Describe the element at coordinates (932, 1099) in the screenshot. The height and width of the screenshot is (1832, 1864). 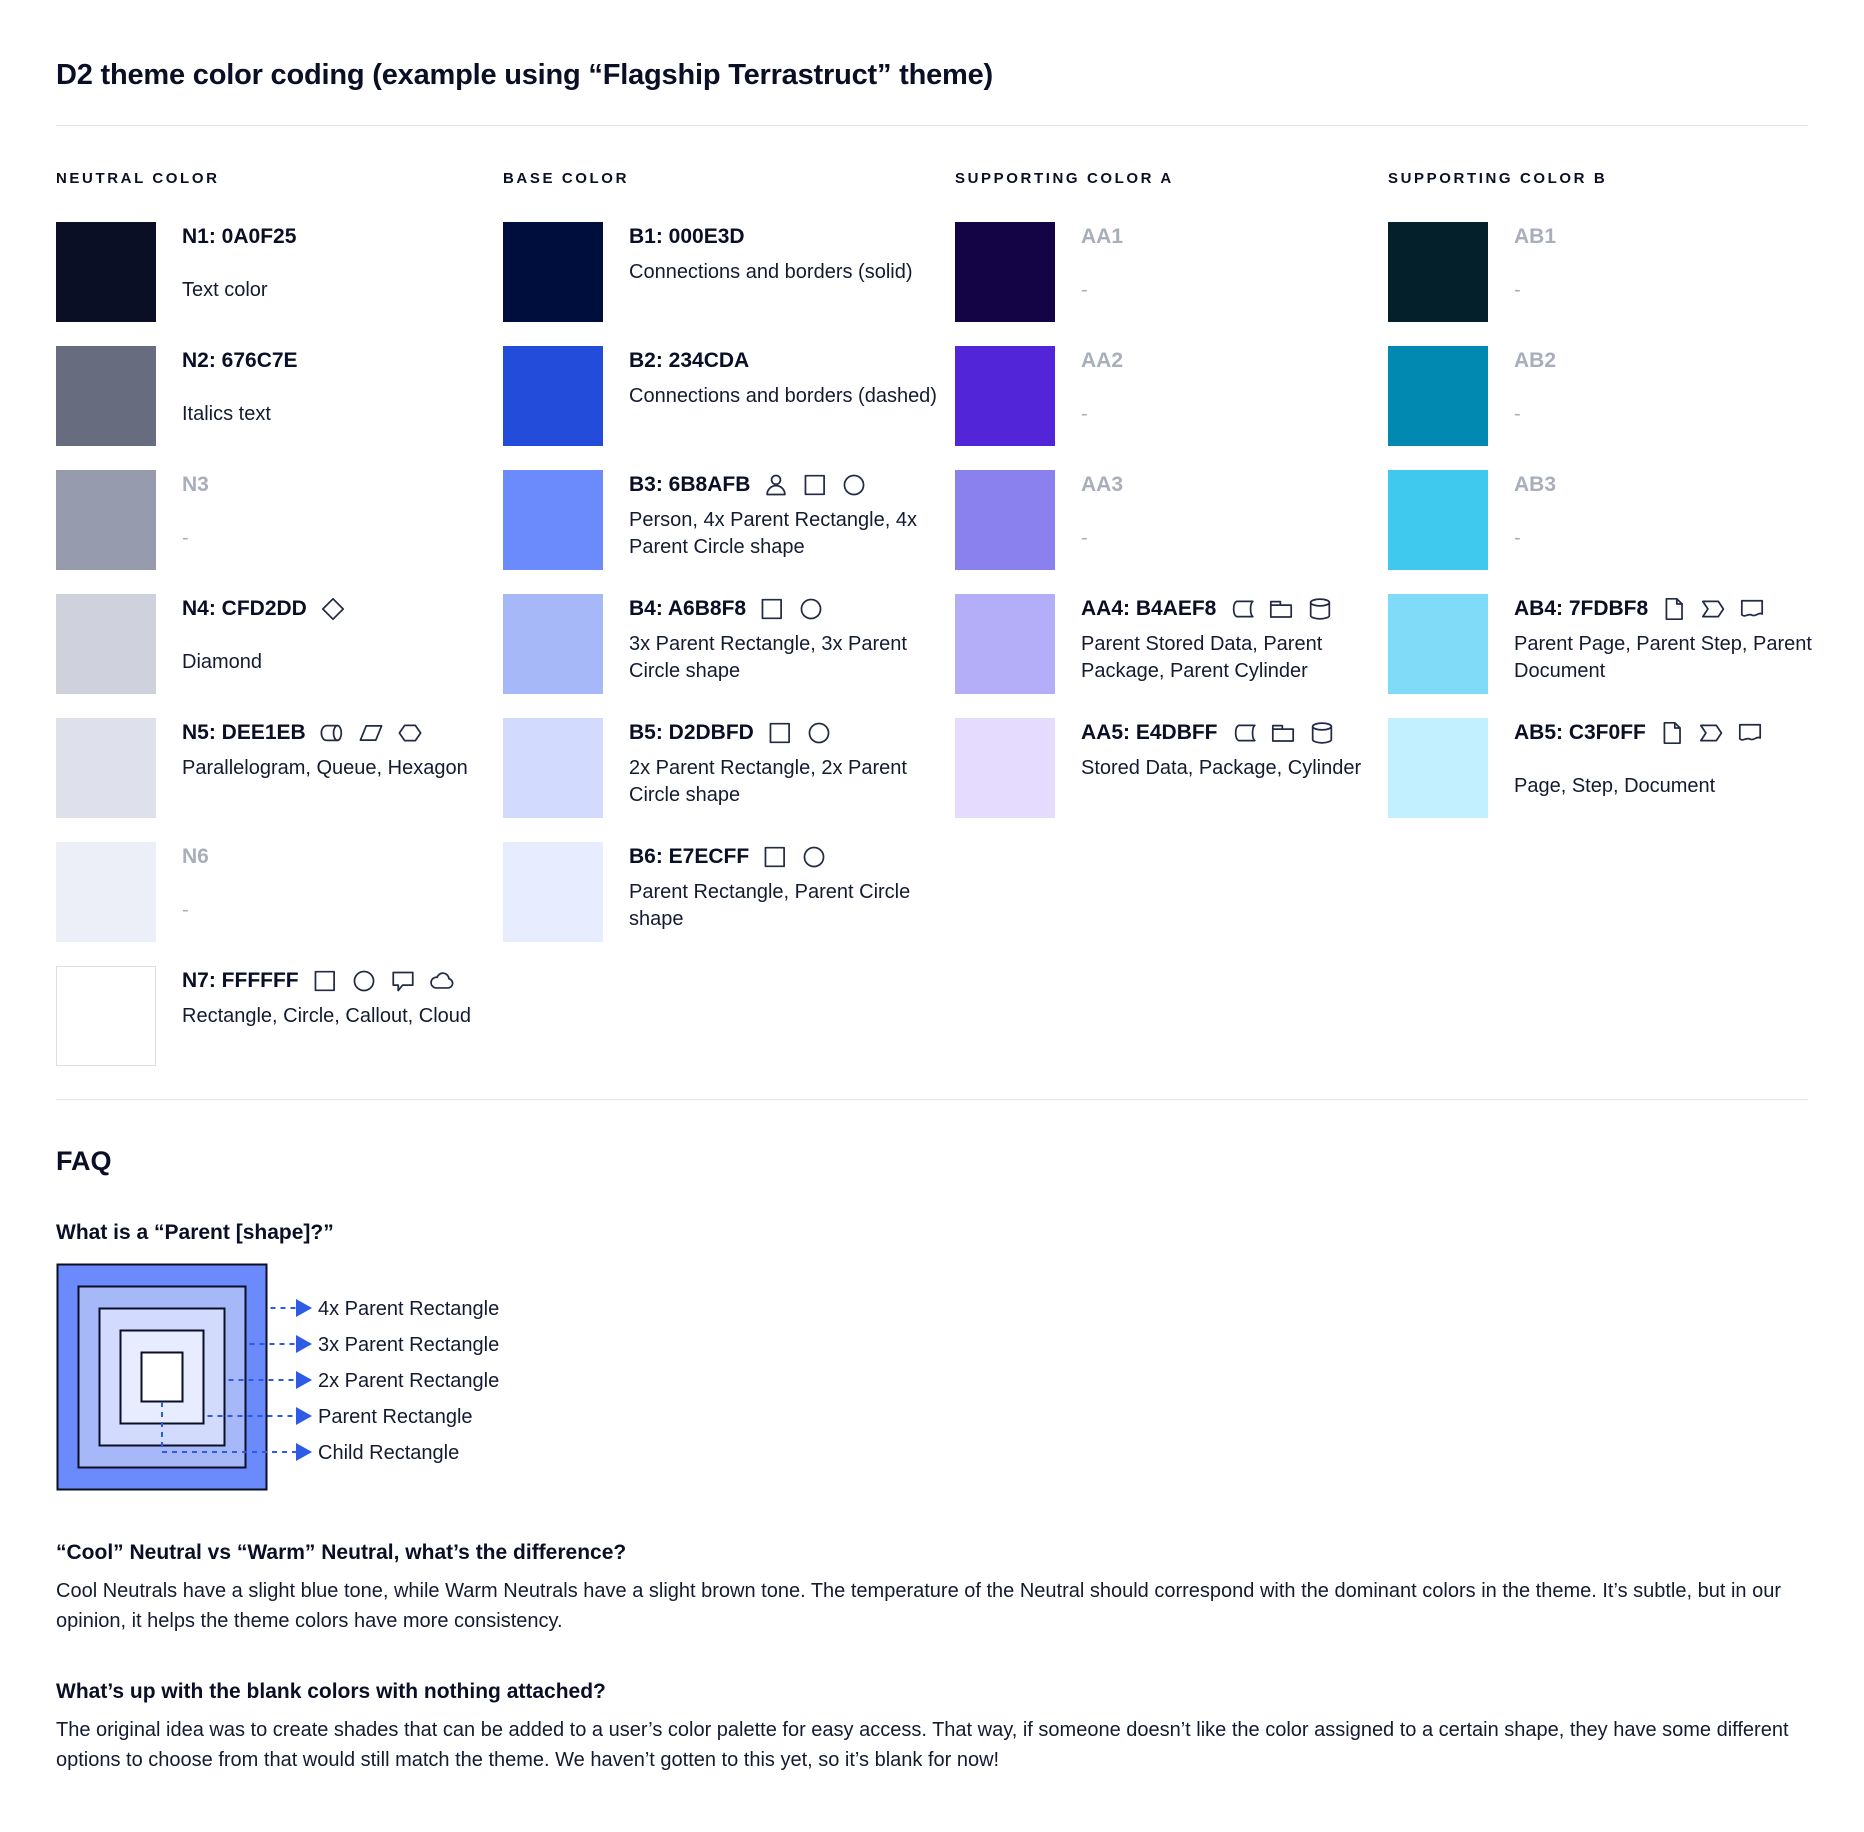
I see `divider-middle` at that location.